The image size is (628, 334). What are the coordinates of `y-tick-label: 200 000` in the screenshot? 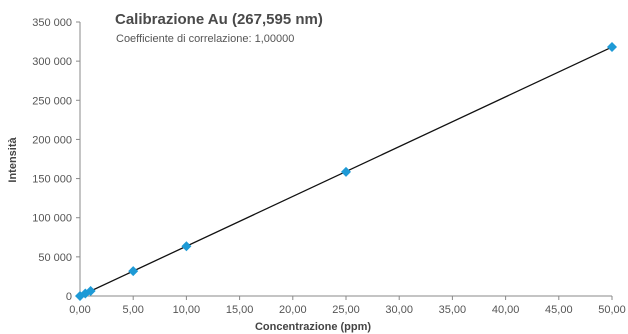 It's located at (52, 140).